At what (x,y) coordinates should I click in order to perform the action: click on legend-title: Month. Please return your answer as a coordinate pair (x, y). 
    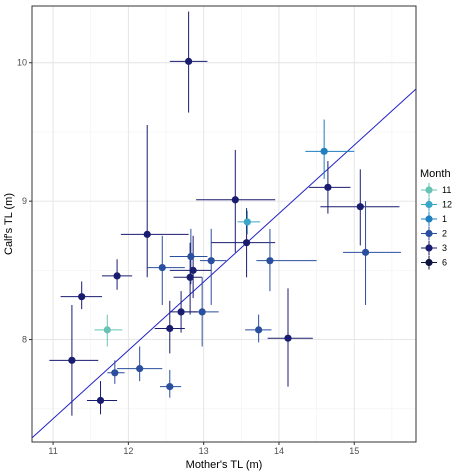
    Looking at the image, I should click on (435, 174).